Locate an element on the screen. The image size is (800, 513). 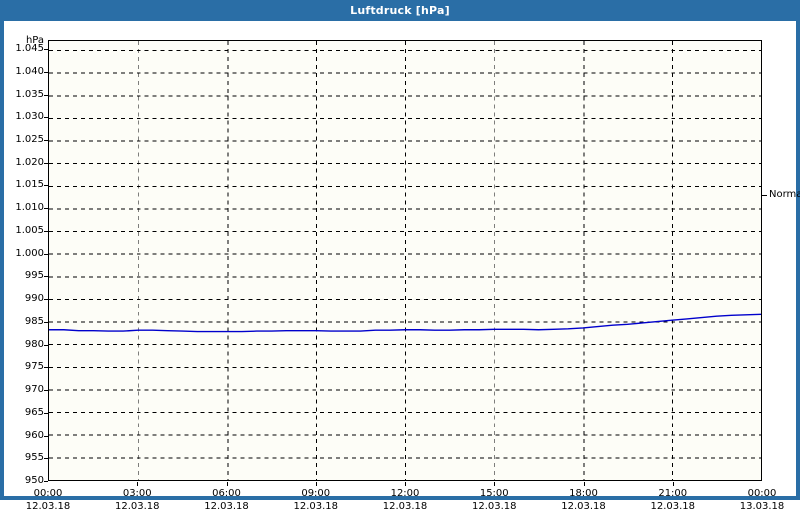
normal-pressure-marker is located at coordinates (764, 195).